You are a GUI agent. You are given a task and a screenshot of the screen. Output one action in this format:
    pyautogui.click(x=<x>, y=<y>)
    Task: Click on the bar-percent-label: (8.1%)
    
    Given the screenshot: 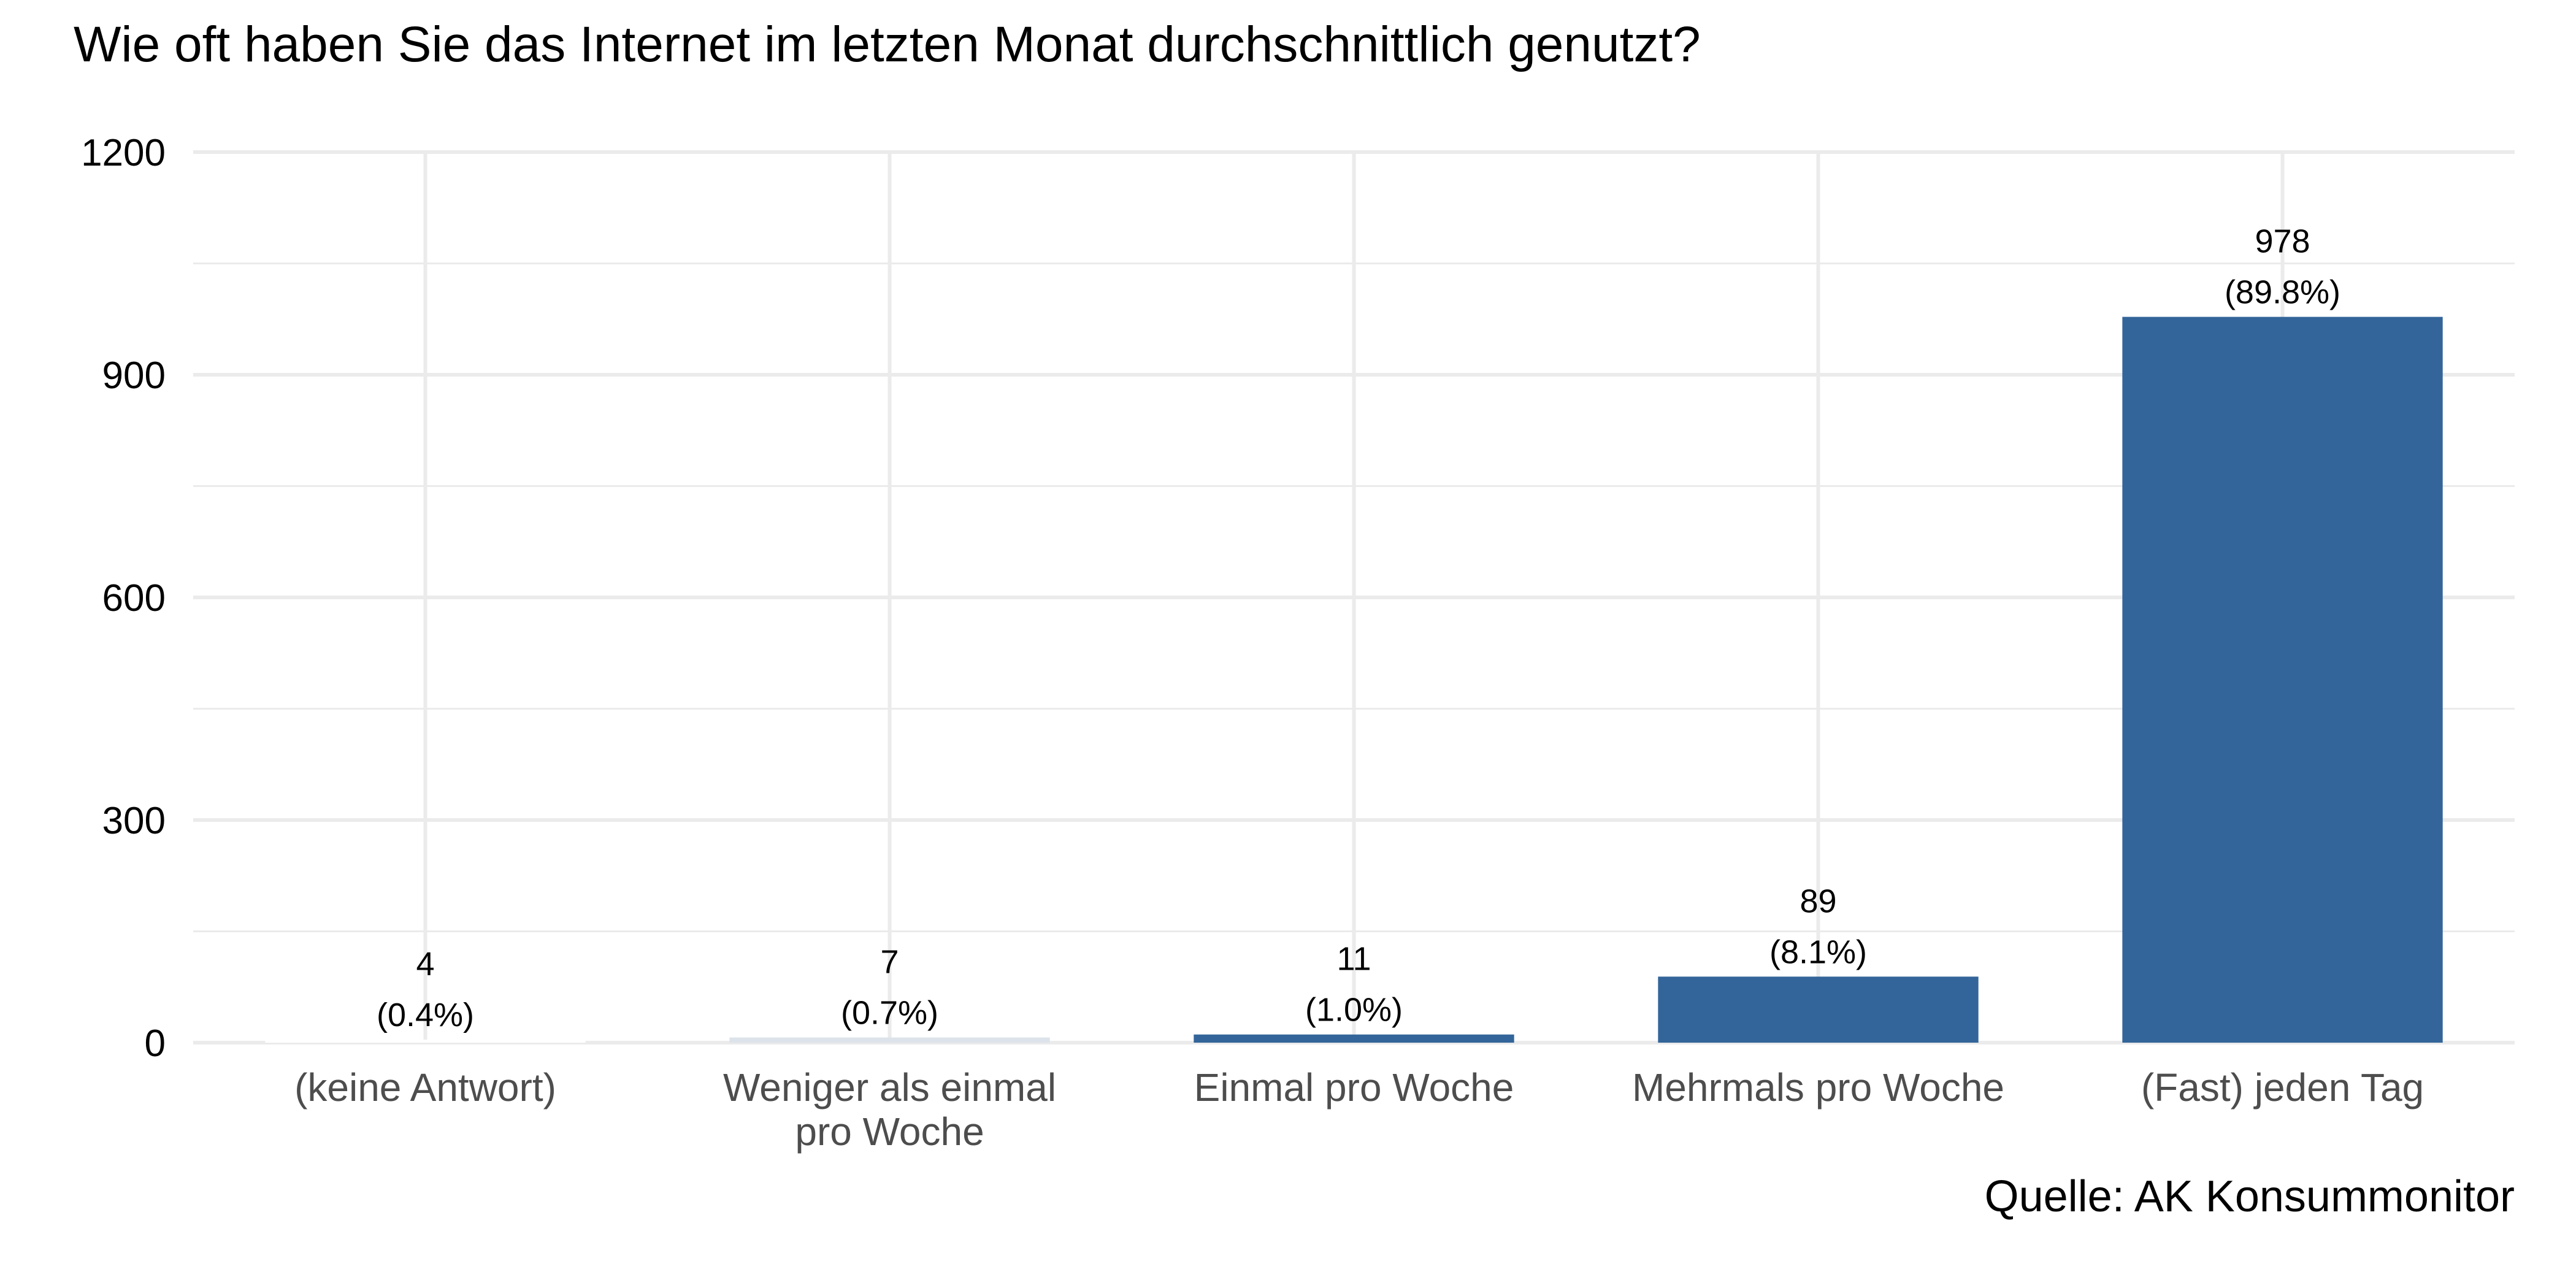 What is the action you would take?
    pyautogui.click(x=1818, y=951)
    